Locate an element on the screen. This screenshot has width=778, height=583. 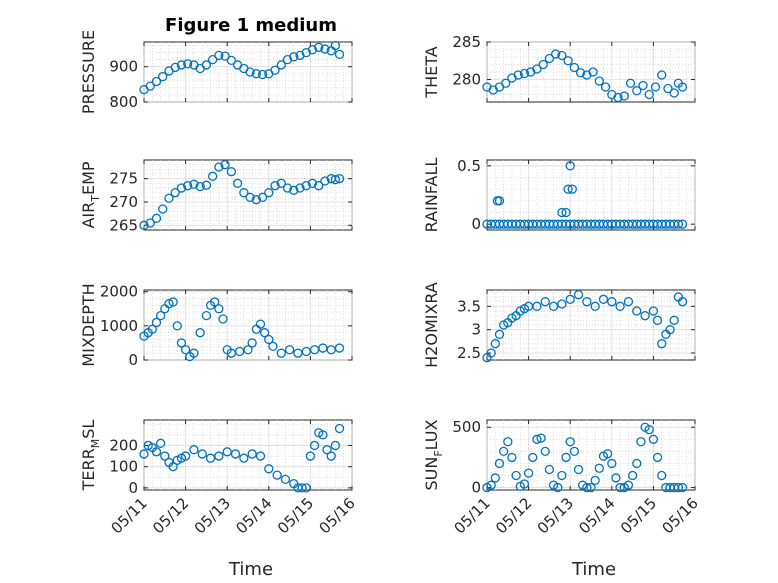
subplot-2: 265 270 275 AIRTEMP is located at coordinates (216, 196).